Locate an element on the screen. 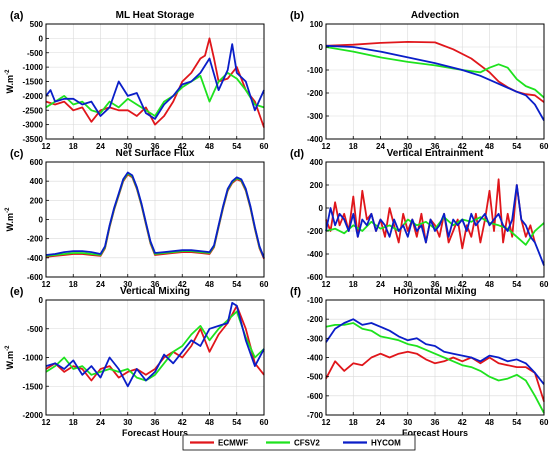 The width and height of the screenshot is (550, 456). panel-title: Vertical Entrainment is located at coordinates (435, 153).